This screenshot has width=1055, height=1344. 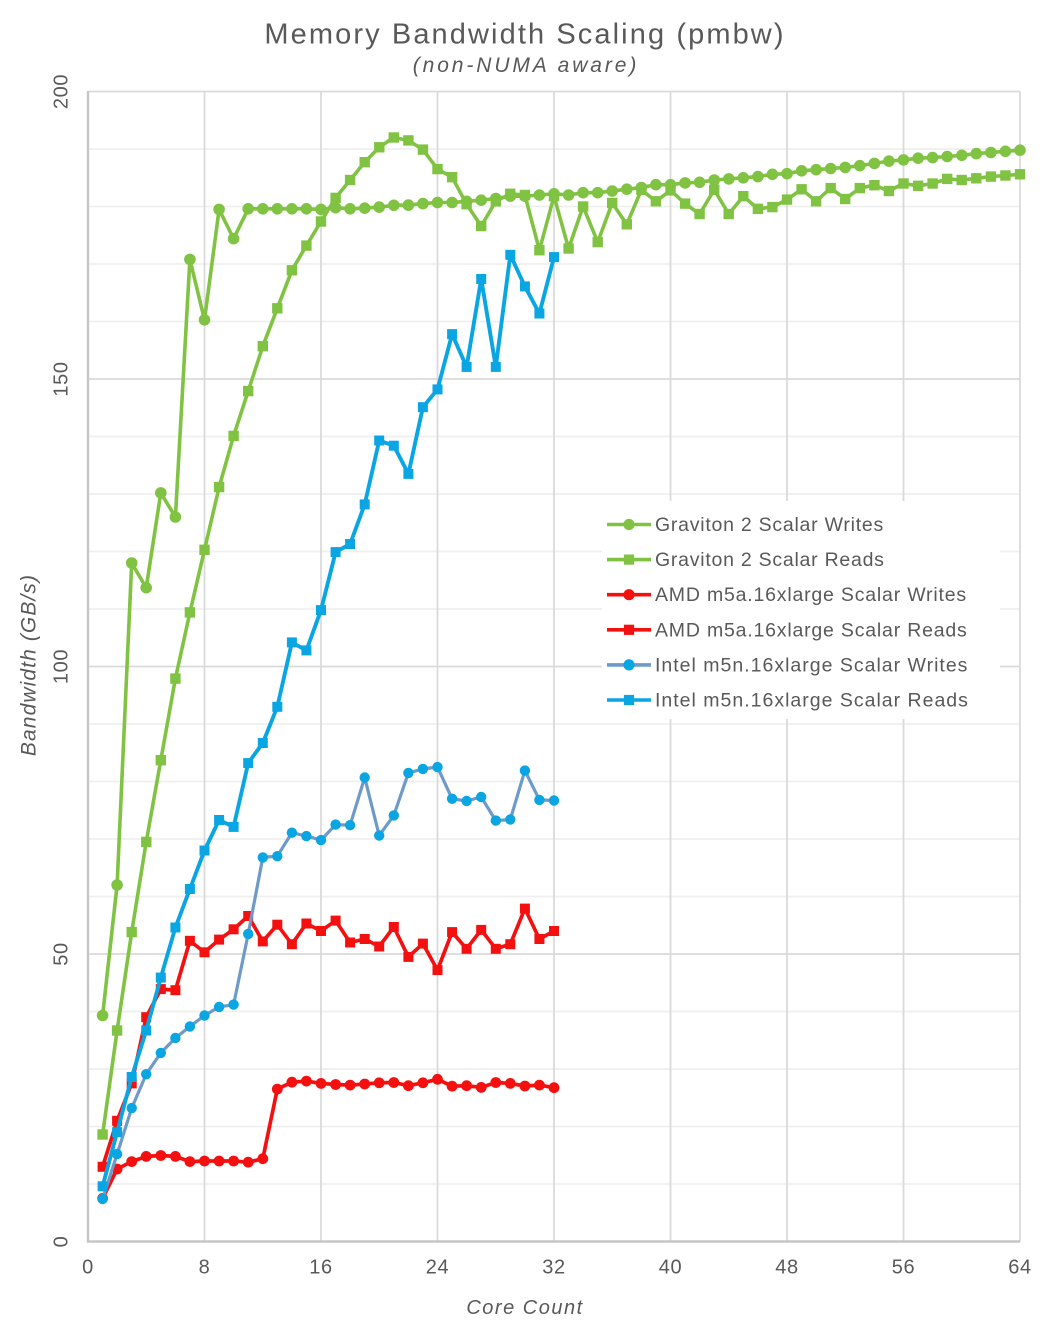 I want to click on svg-text: 150, so click(x=62, y=378).